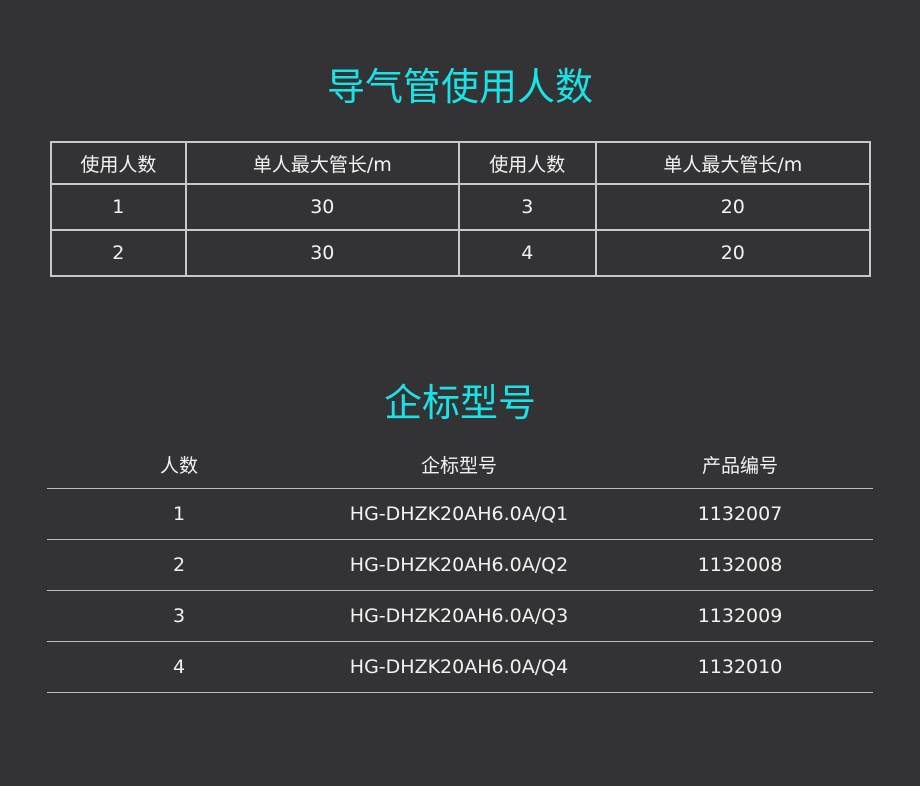 The height and width of the screenshot is (786, 920). I want to click on table-cell: HG-DHZK20AH6.0A/Q4, so click(459, 667).